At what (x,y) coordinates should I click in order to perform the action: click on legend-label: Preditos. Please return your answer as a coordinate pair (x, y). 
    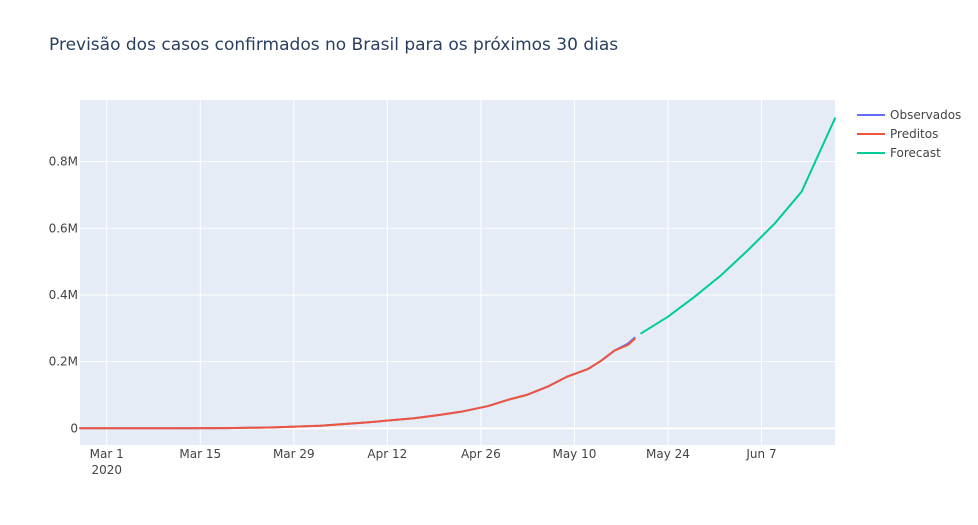
    Looking at the image, I should click on (914, 134).